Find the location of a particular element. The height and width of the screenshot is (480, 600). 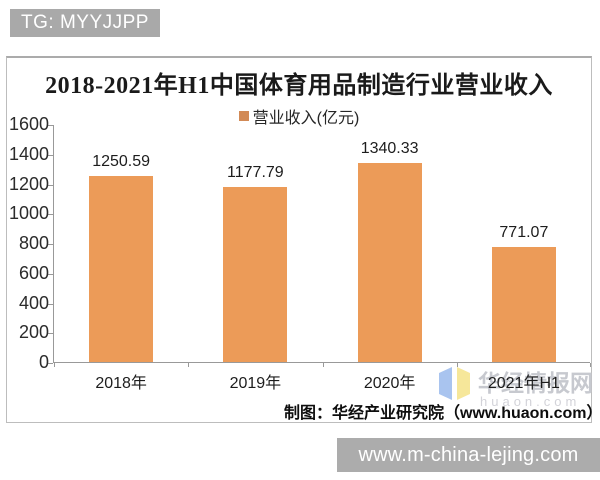

chart-legend: 营业收入(亿元) is located at coordinates (299, 116).